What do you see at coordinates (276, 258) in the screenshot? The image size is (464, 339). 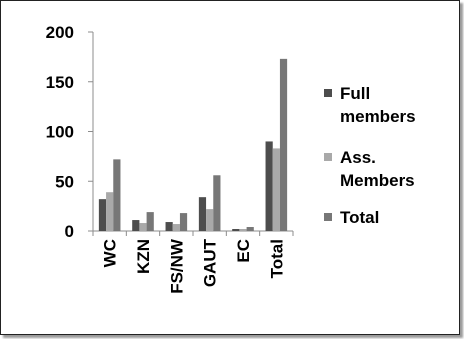 I see `x-tick-label: Total` at bounding box center [276, 258].